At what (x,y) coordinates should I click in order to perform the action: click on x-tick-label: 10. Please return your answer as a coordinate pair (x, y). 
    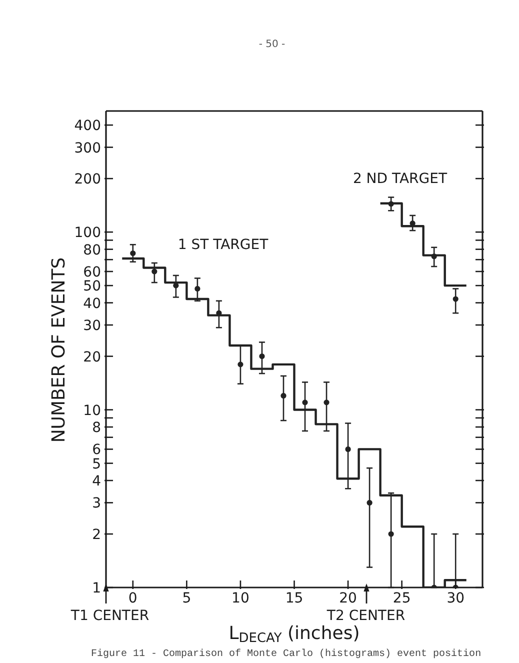
    Looking at the image, I should click on (241, 598).